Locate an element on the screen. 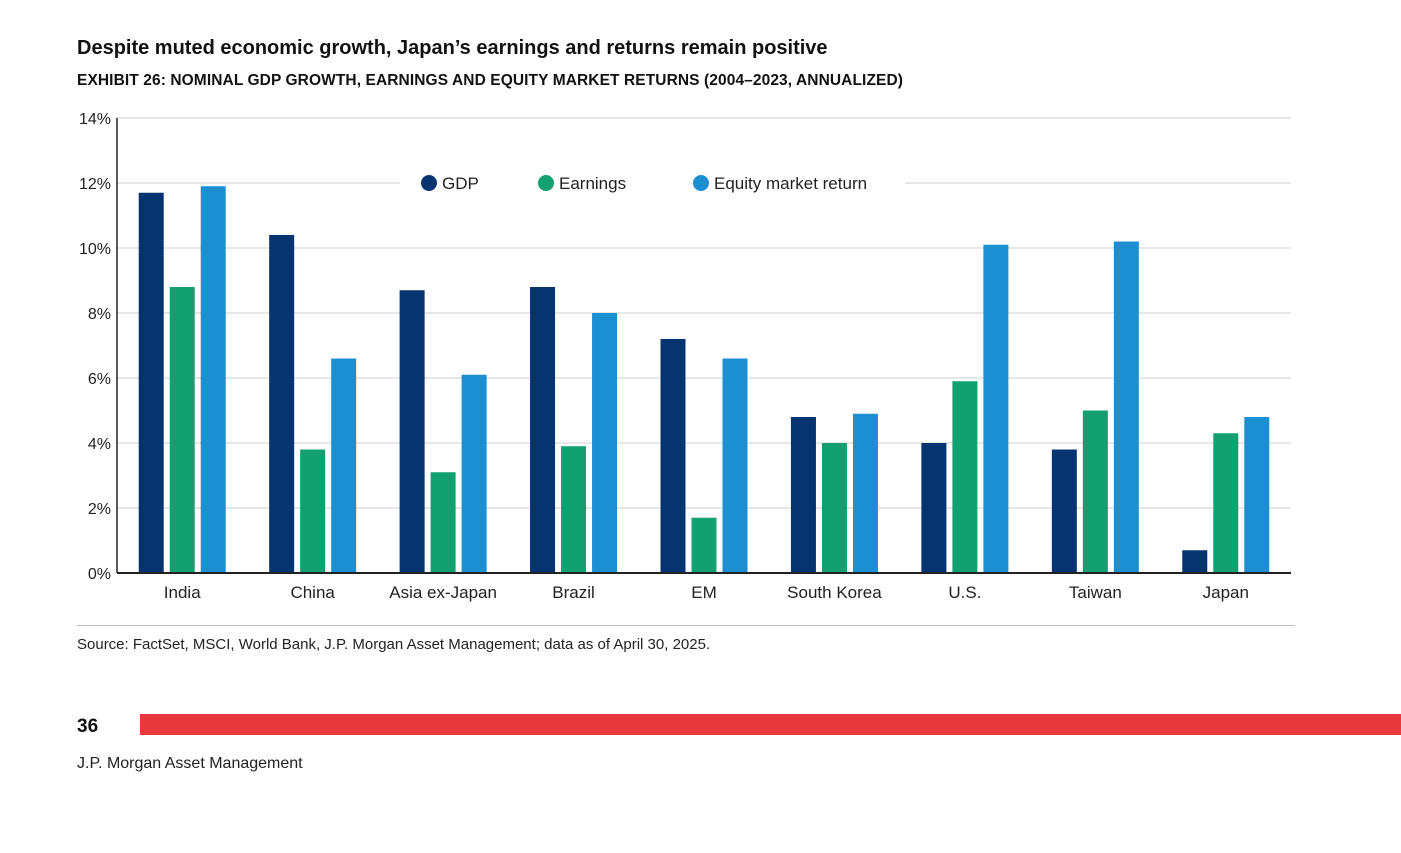 The height and width of the screenshot is (853, 1401). bar-equity-market-return-brazil is located at coordinates (605, 443).